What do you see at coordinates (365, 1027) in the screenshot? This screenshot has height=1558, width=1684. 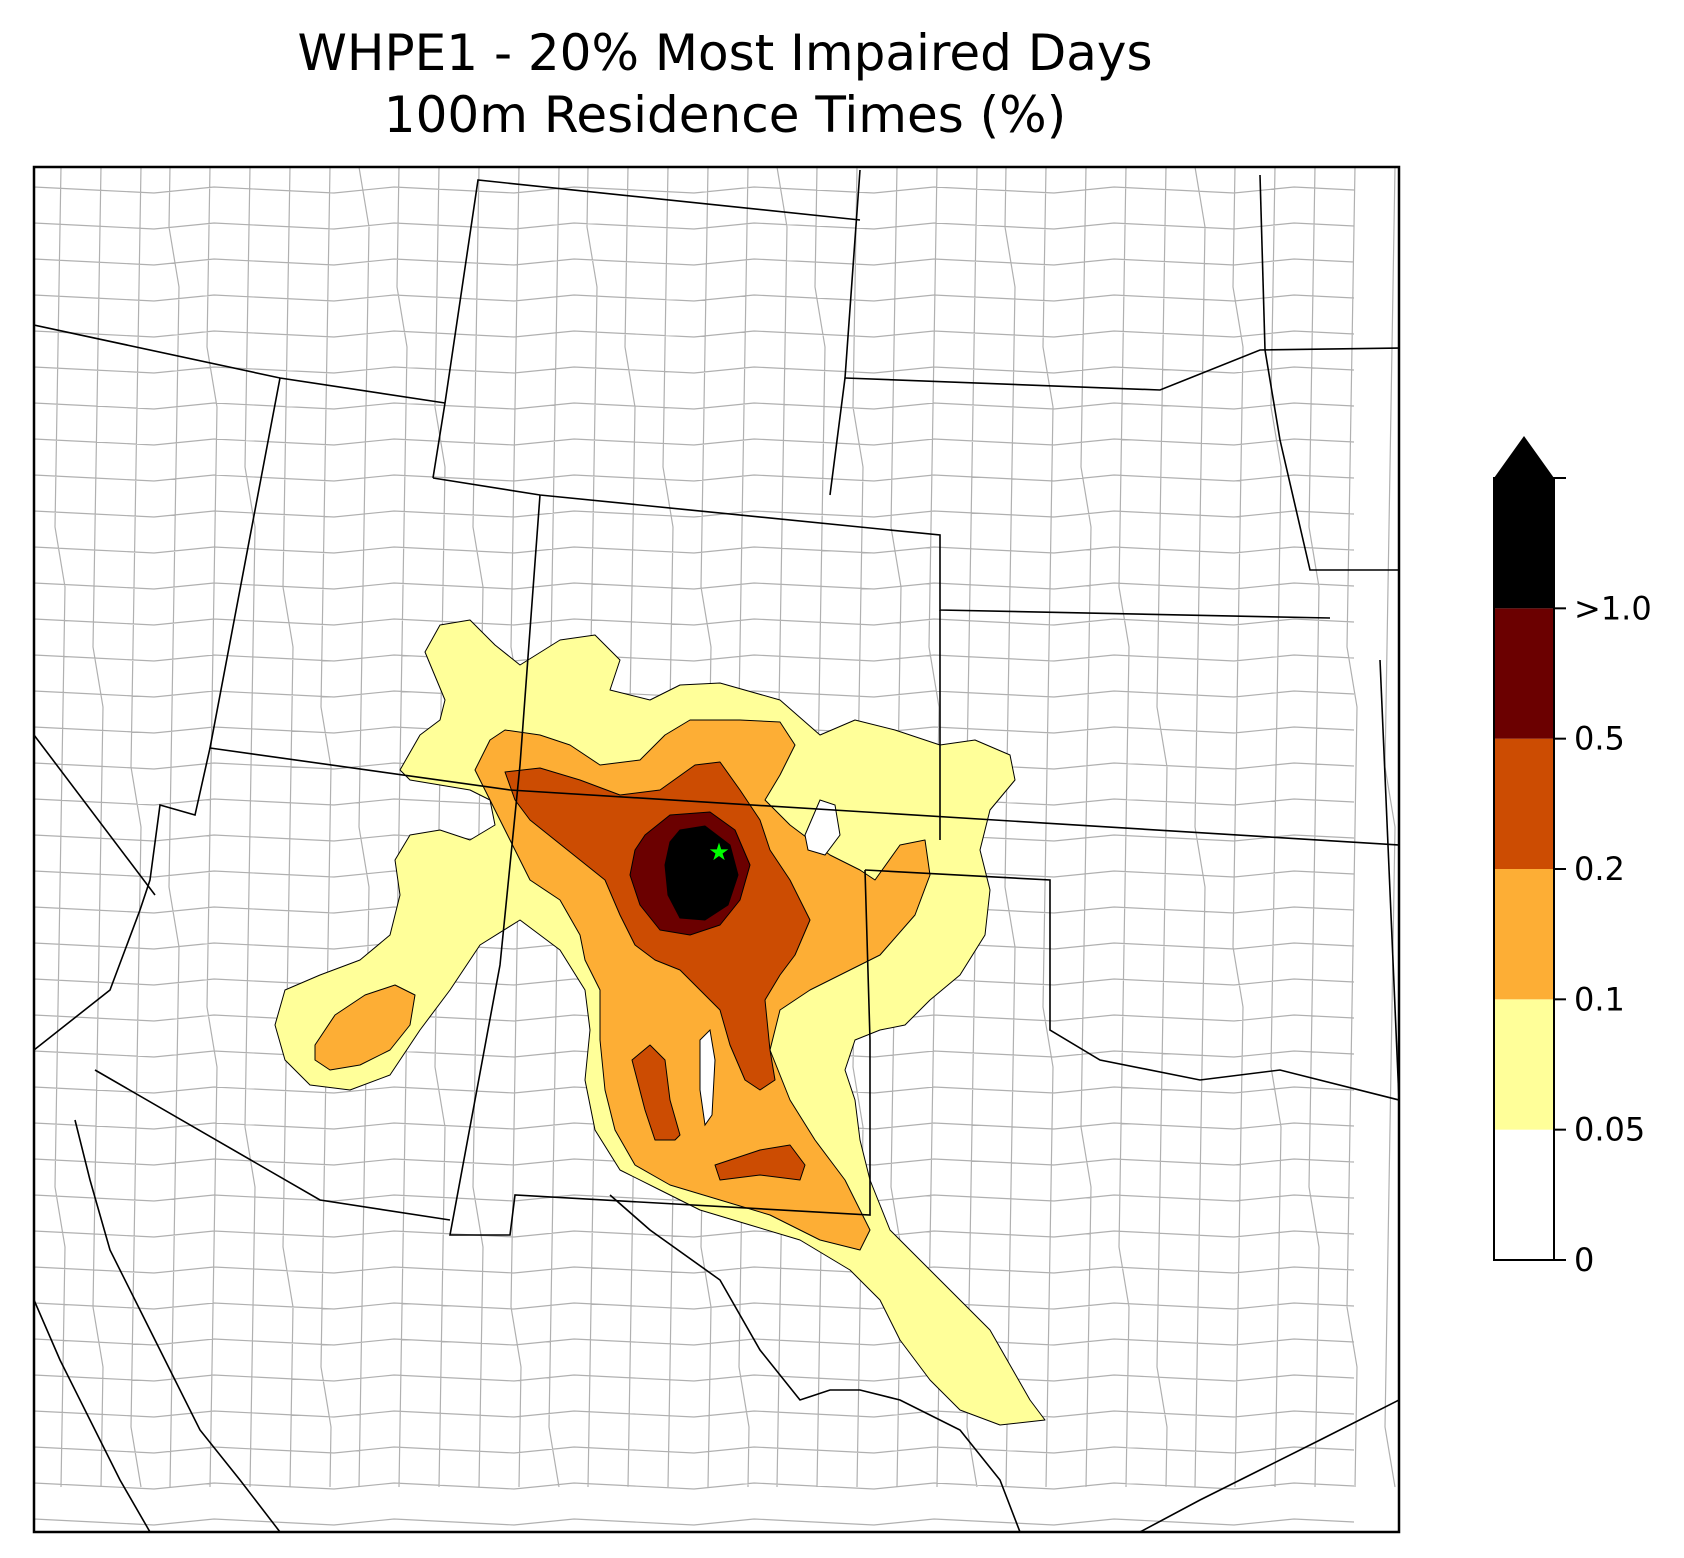 I see `contour-0-1-west` at bounding box center [365, 1027].